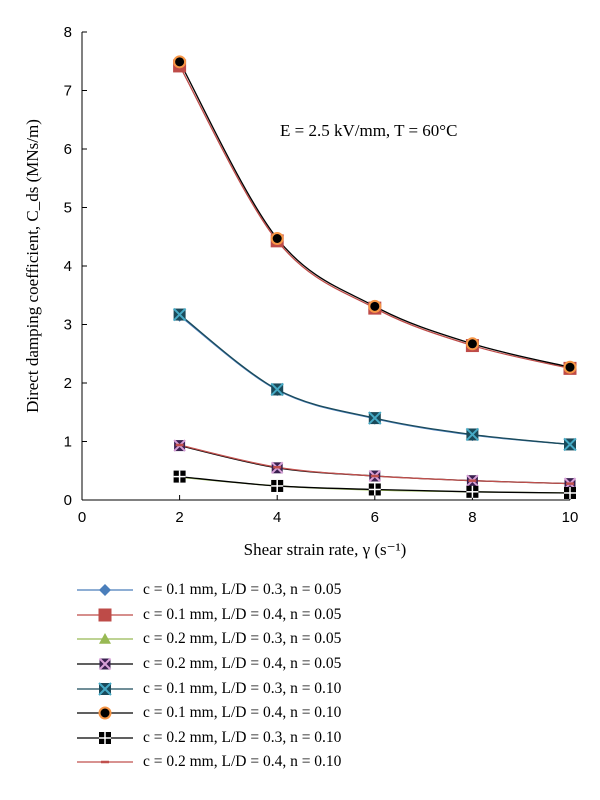 This screenshot has width=600, height=800. What do you see at coordinates (242, 713) in the screenshot?
I see `legend-label: c = 0.1 mm, L/D = 0.4, n = 0.10` at bounding box center [242, 713].